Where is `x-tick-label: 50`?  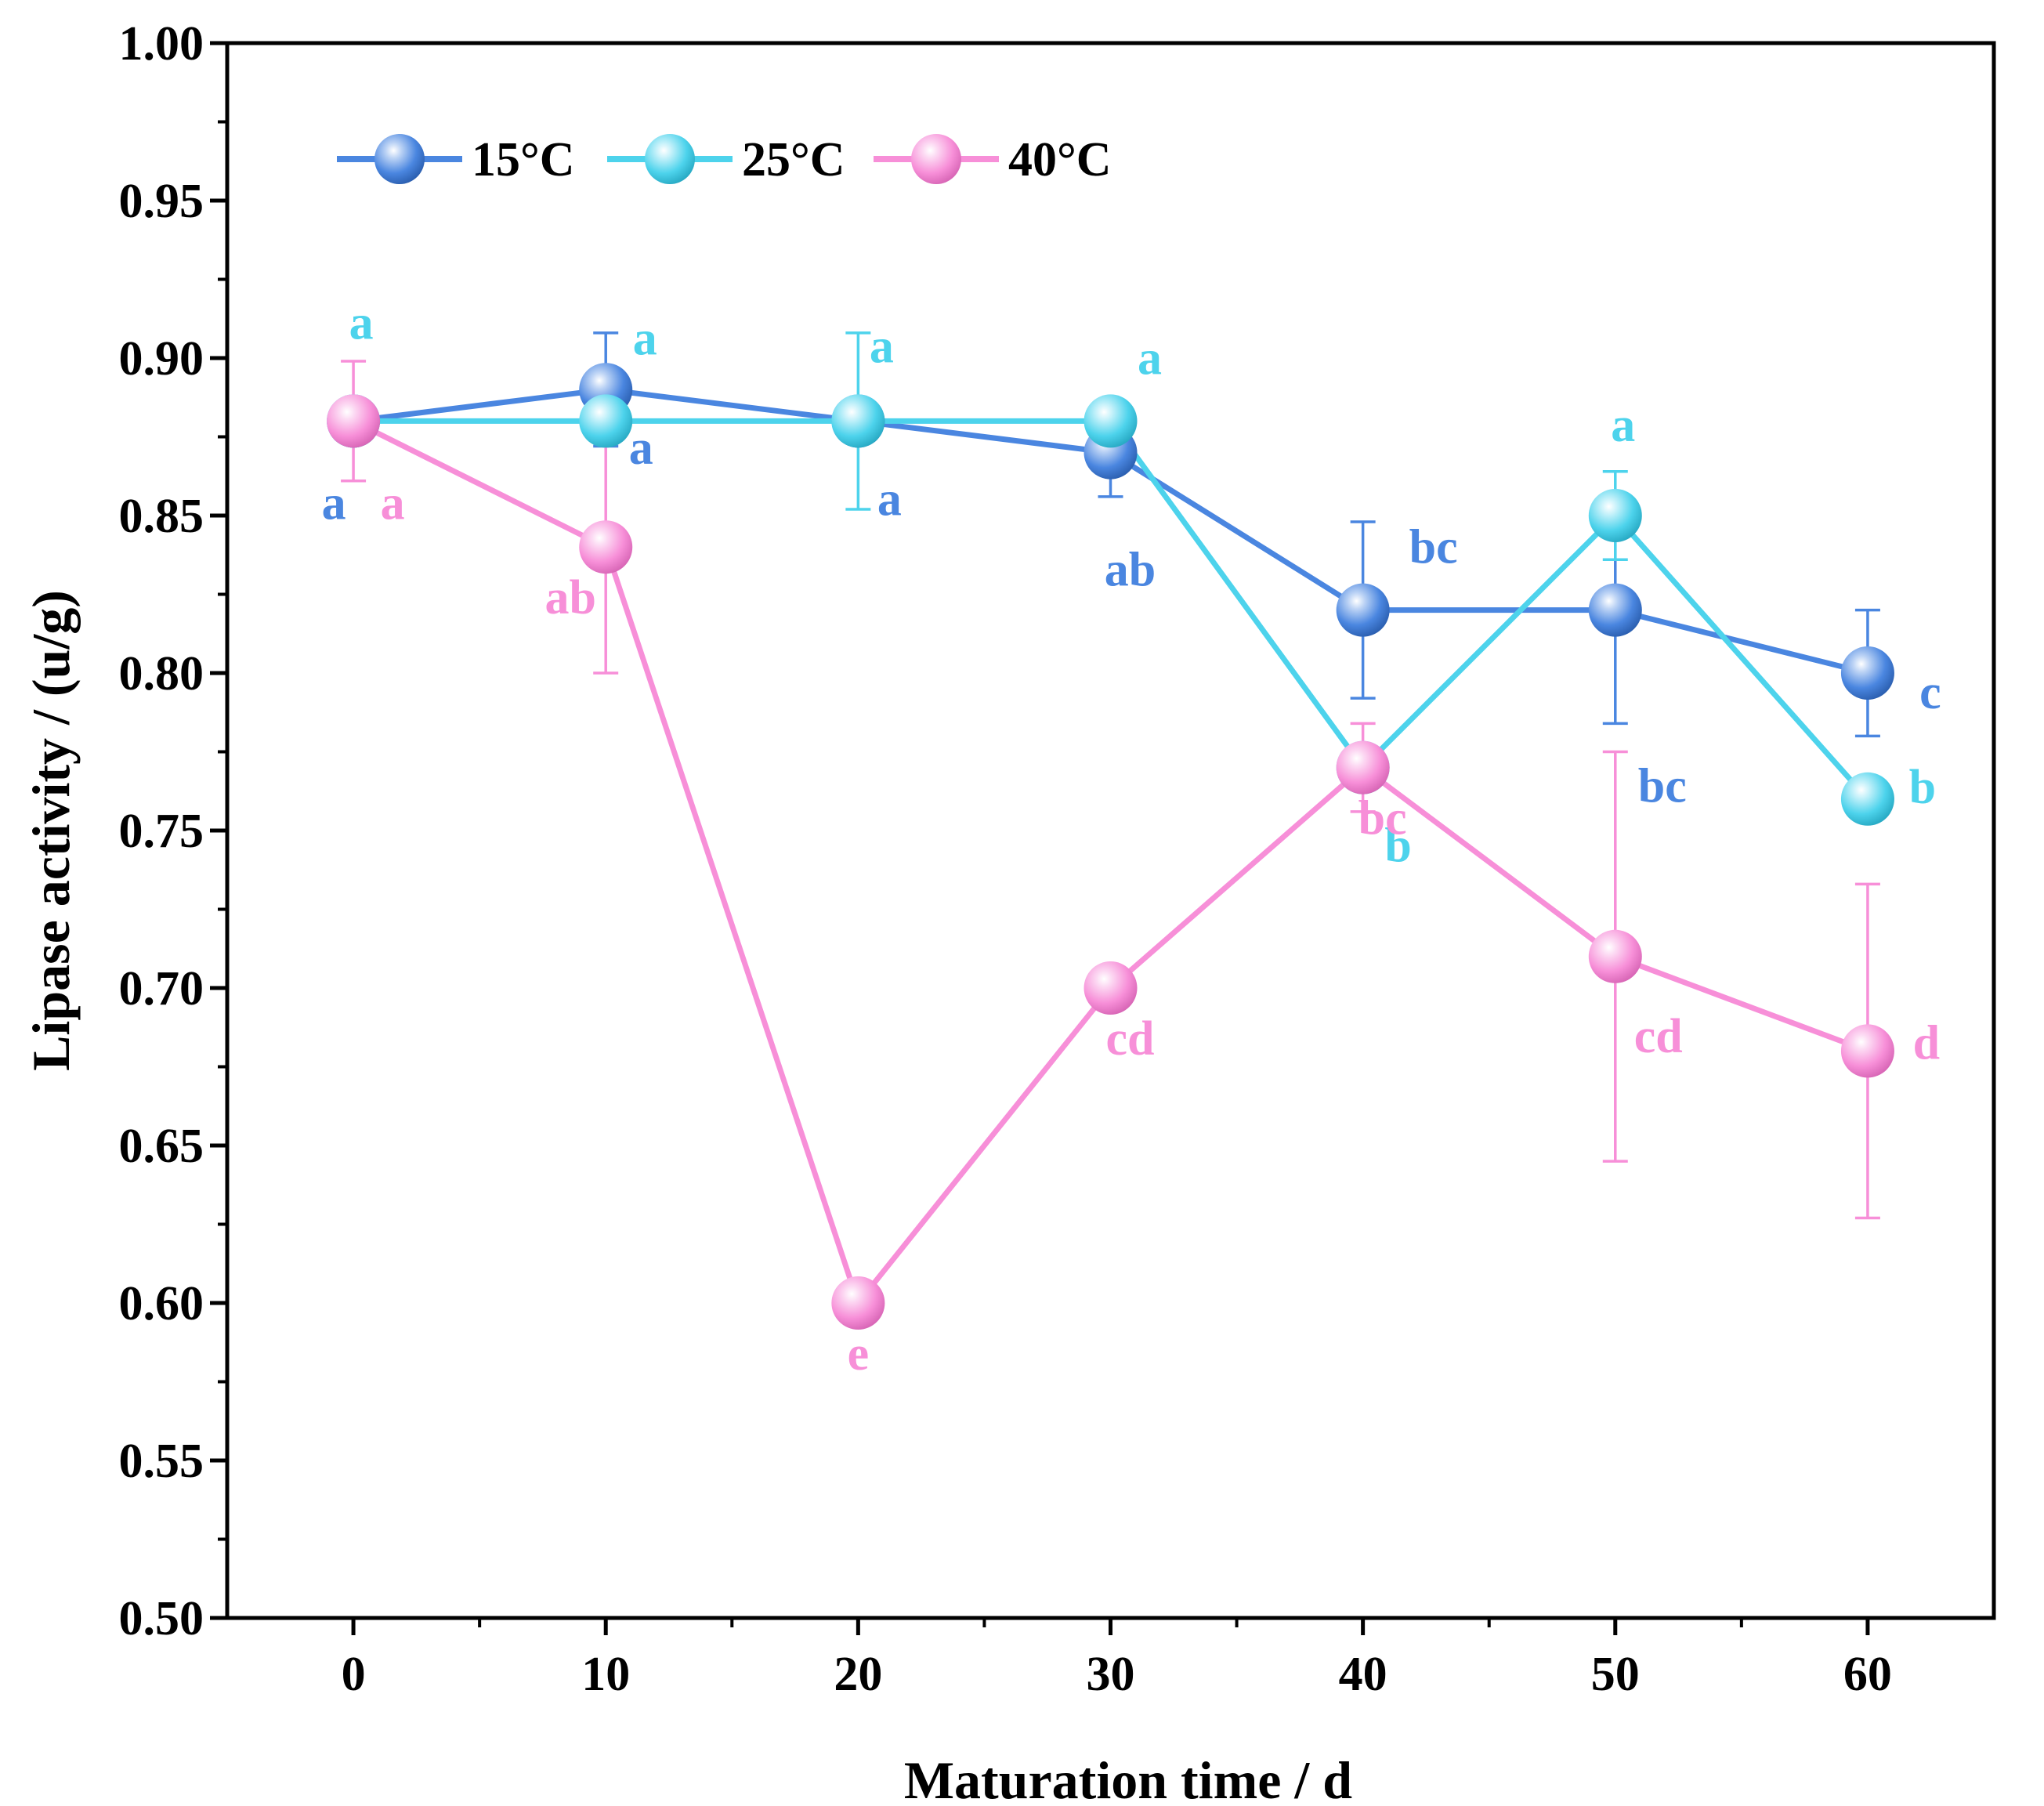
x-tick-label: 50 is located at coordinates (1615, 1674).